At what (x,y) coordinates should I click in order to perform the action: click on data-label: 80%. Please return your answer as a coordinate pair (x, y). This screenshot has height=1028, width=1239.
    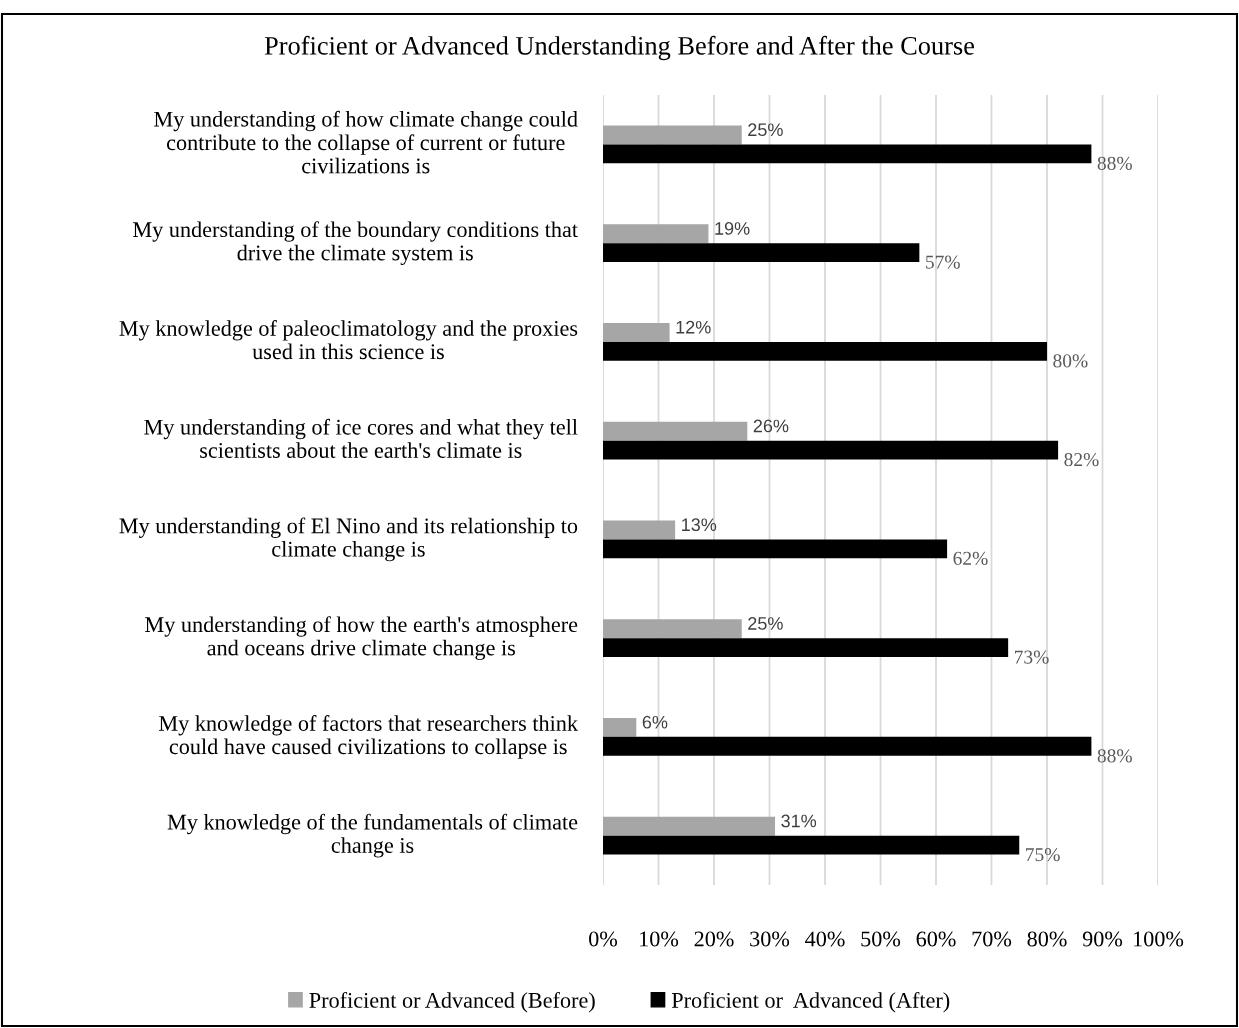
    Looking at the image, I should click on (1070, 361).